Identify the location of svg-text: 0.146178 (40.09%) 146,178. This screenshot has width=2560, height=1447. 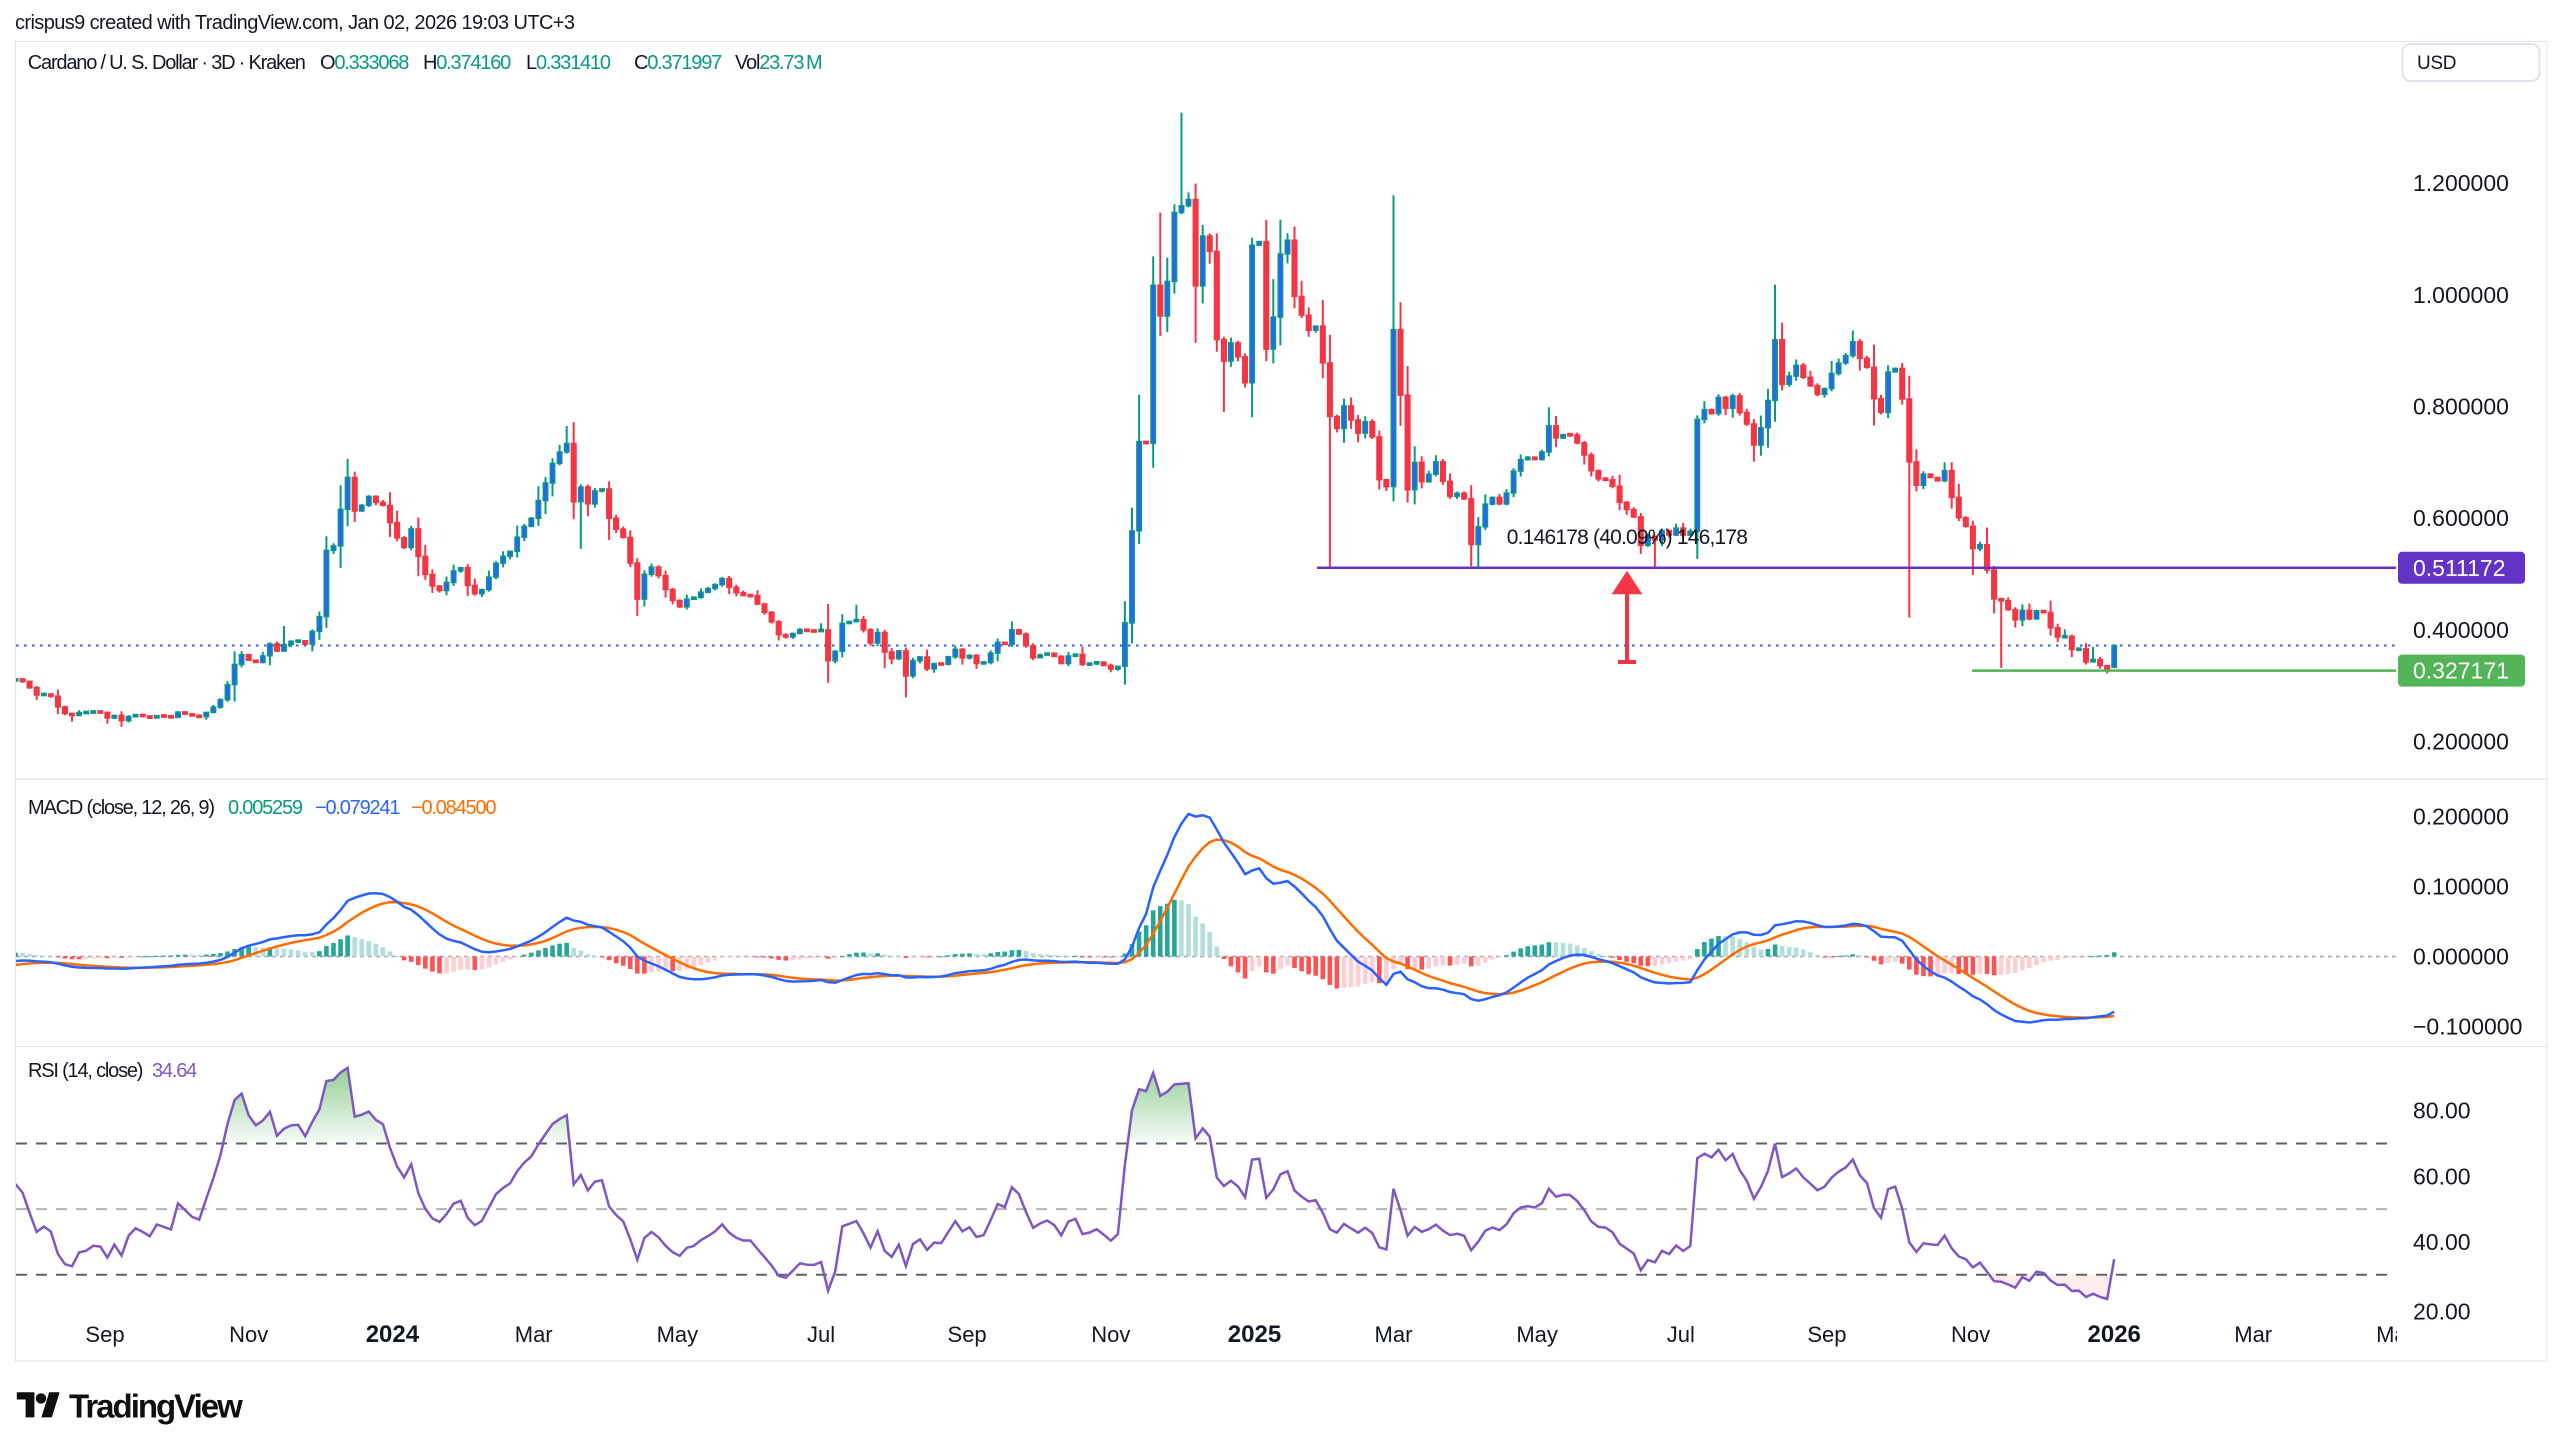
(1627, 537).